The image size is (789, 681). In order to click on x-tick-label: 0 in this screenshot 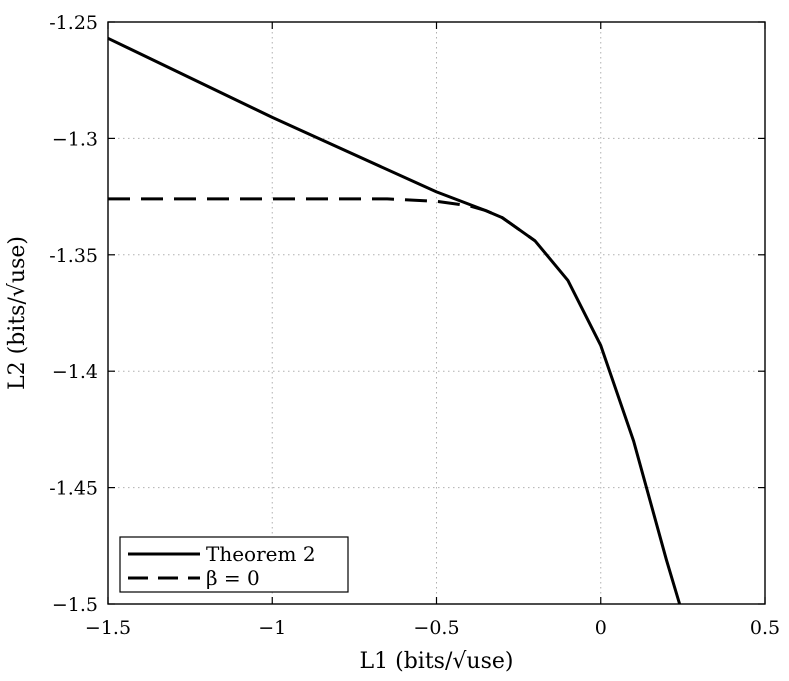, I will do `click(601, 628)`.